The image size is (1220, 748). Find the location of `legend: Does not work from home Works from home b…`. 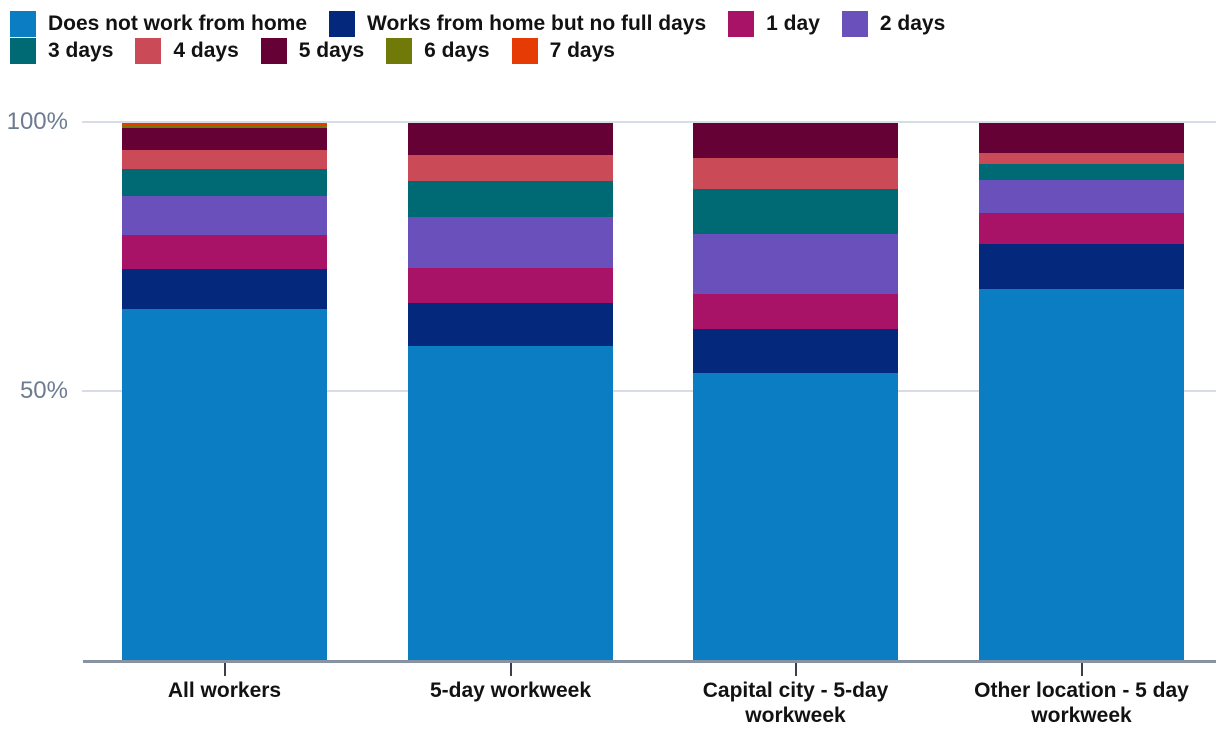

legend: Does not work from home Works from home b… is located at coordinates (610, 37).